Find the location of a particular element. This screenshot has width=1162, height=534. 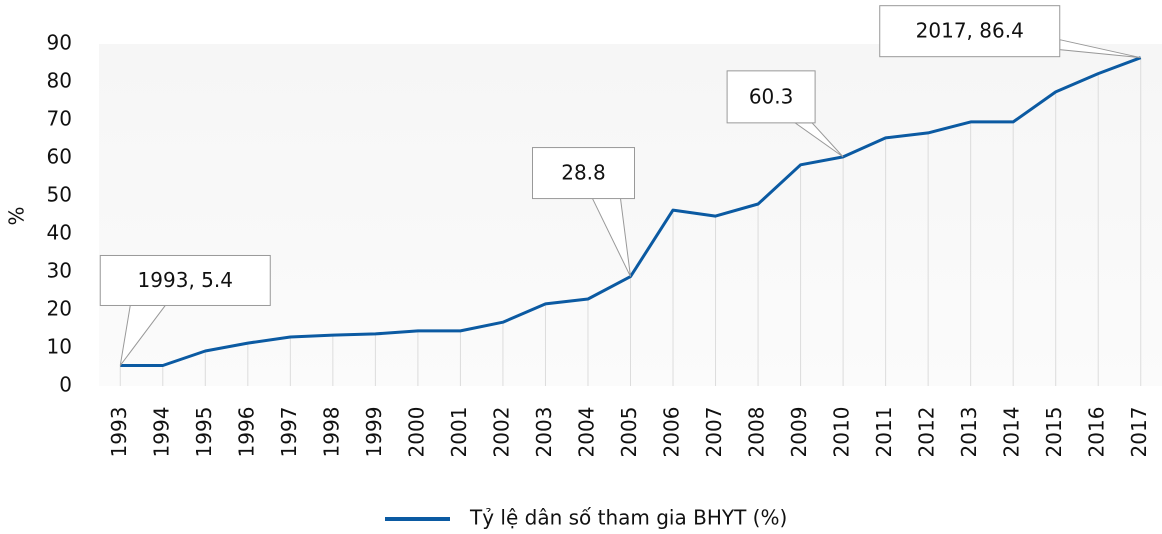

x-tick-label: 2016 is located at coordinates (1097, 432).